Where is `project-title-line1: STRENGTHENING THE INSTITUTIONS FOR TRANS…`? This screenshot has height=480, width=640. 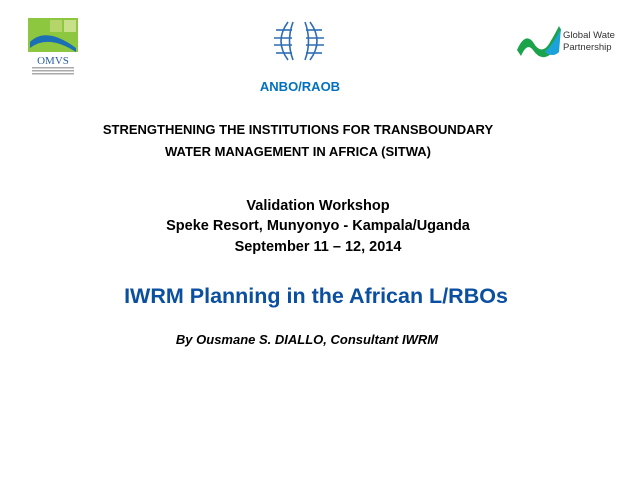
project-title-line1: STRENGTHENING THE INSTITUTIONS FOR TRANS… is located at coordinates (298, 129).